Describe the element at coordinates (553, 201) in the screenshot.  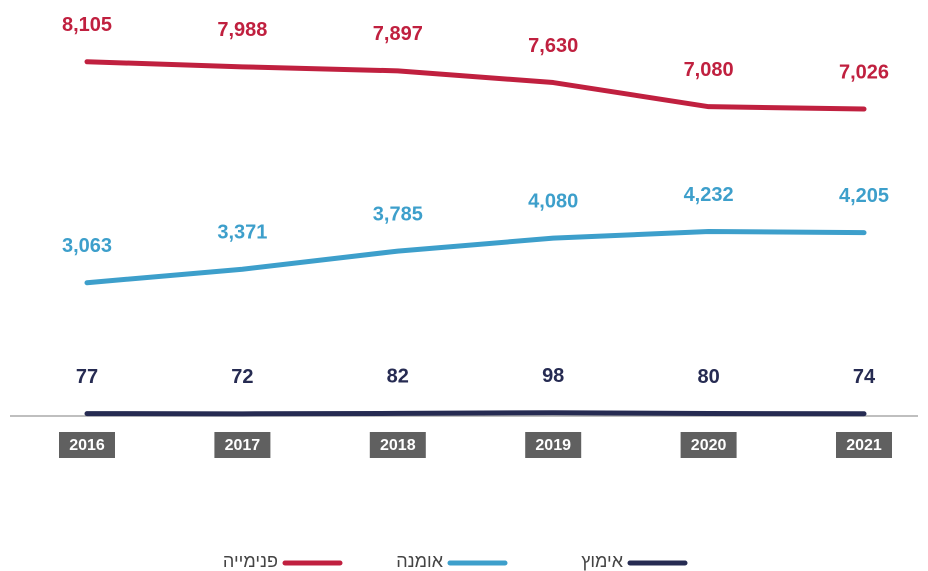
I see `data-label: 4,080` at that location.